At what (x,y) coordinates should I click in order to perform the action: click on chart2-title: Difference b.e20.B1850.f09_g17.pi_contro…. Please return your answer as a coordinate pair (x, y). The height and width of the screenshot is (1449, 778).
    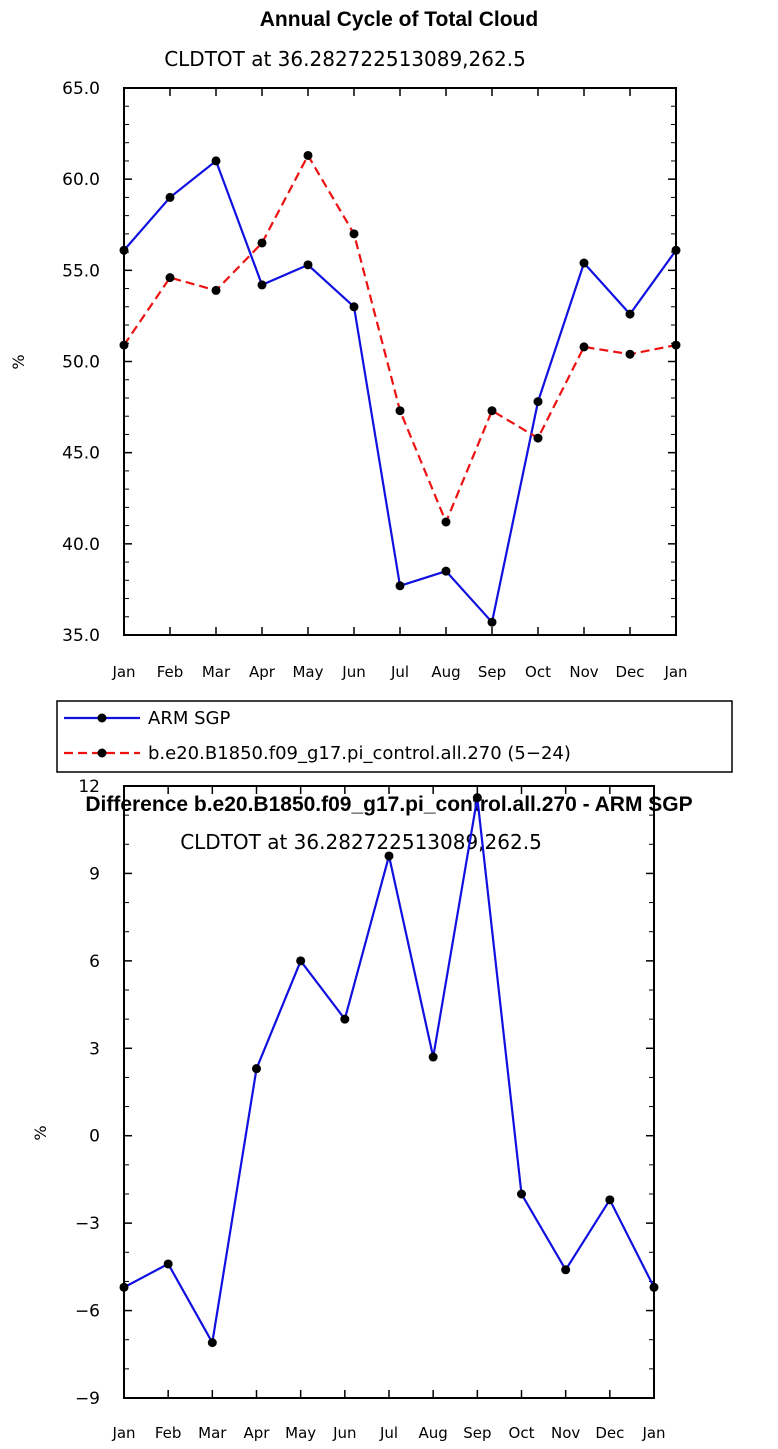
    Looking at the image, I should click on (388, 804).